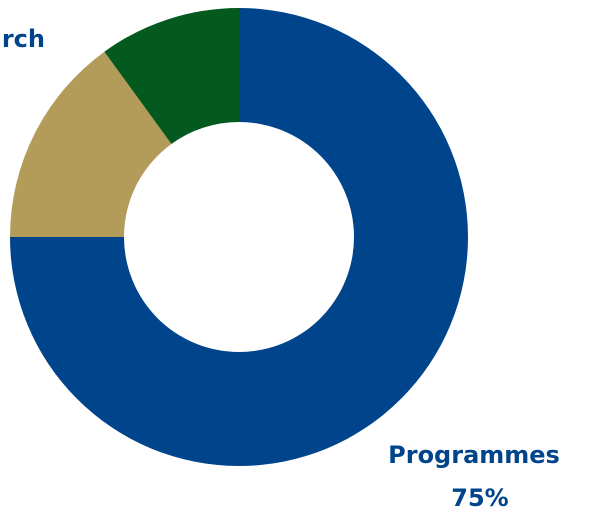  I want to click on programmes-slice-label: Programmes, so click(474, 455).